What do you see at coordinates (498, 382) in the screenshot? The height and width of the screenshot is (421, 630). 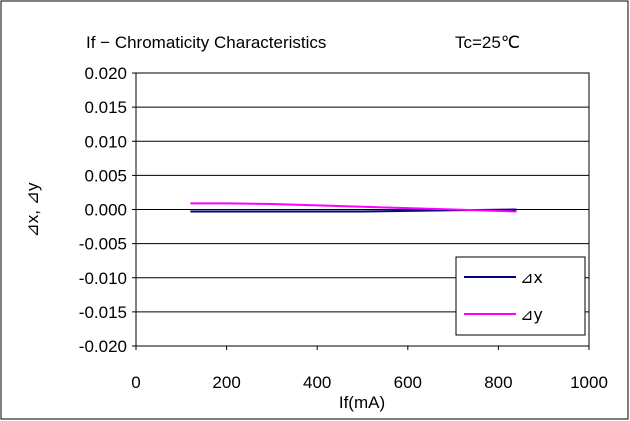 I see `x-tick-label: 800` at bounding box center [498, 382].